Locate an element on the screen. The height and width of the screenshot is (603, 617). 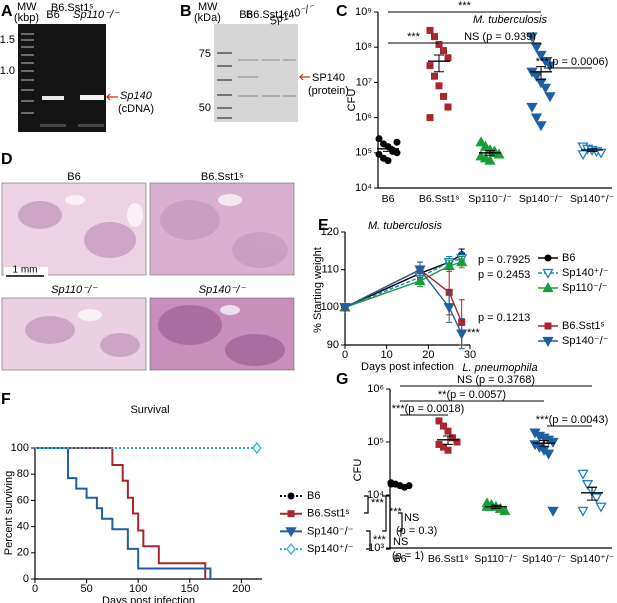
annotation: **(p = 0.0057) is located at coordinates (472, 395).